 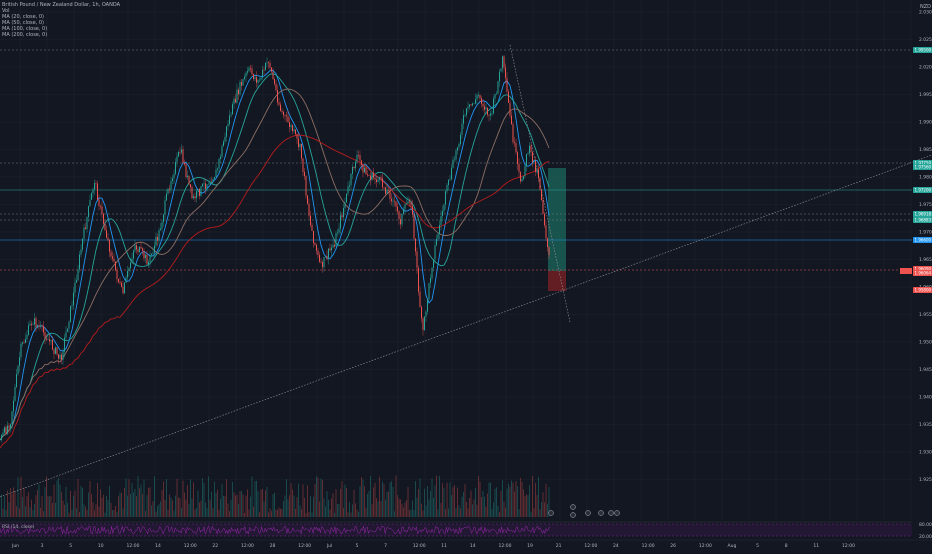 I want to click on price-tag-label: 1.99500, so click(x=923, y=50).